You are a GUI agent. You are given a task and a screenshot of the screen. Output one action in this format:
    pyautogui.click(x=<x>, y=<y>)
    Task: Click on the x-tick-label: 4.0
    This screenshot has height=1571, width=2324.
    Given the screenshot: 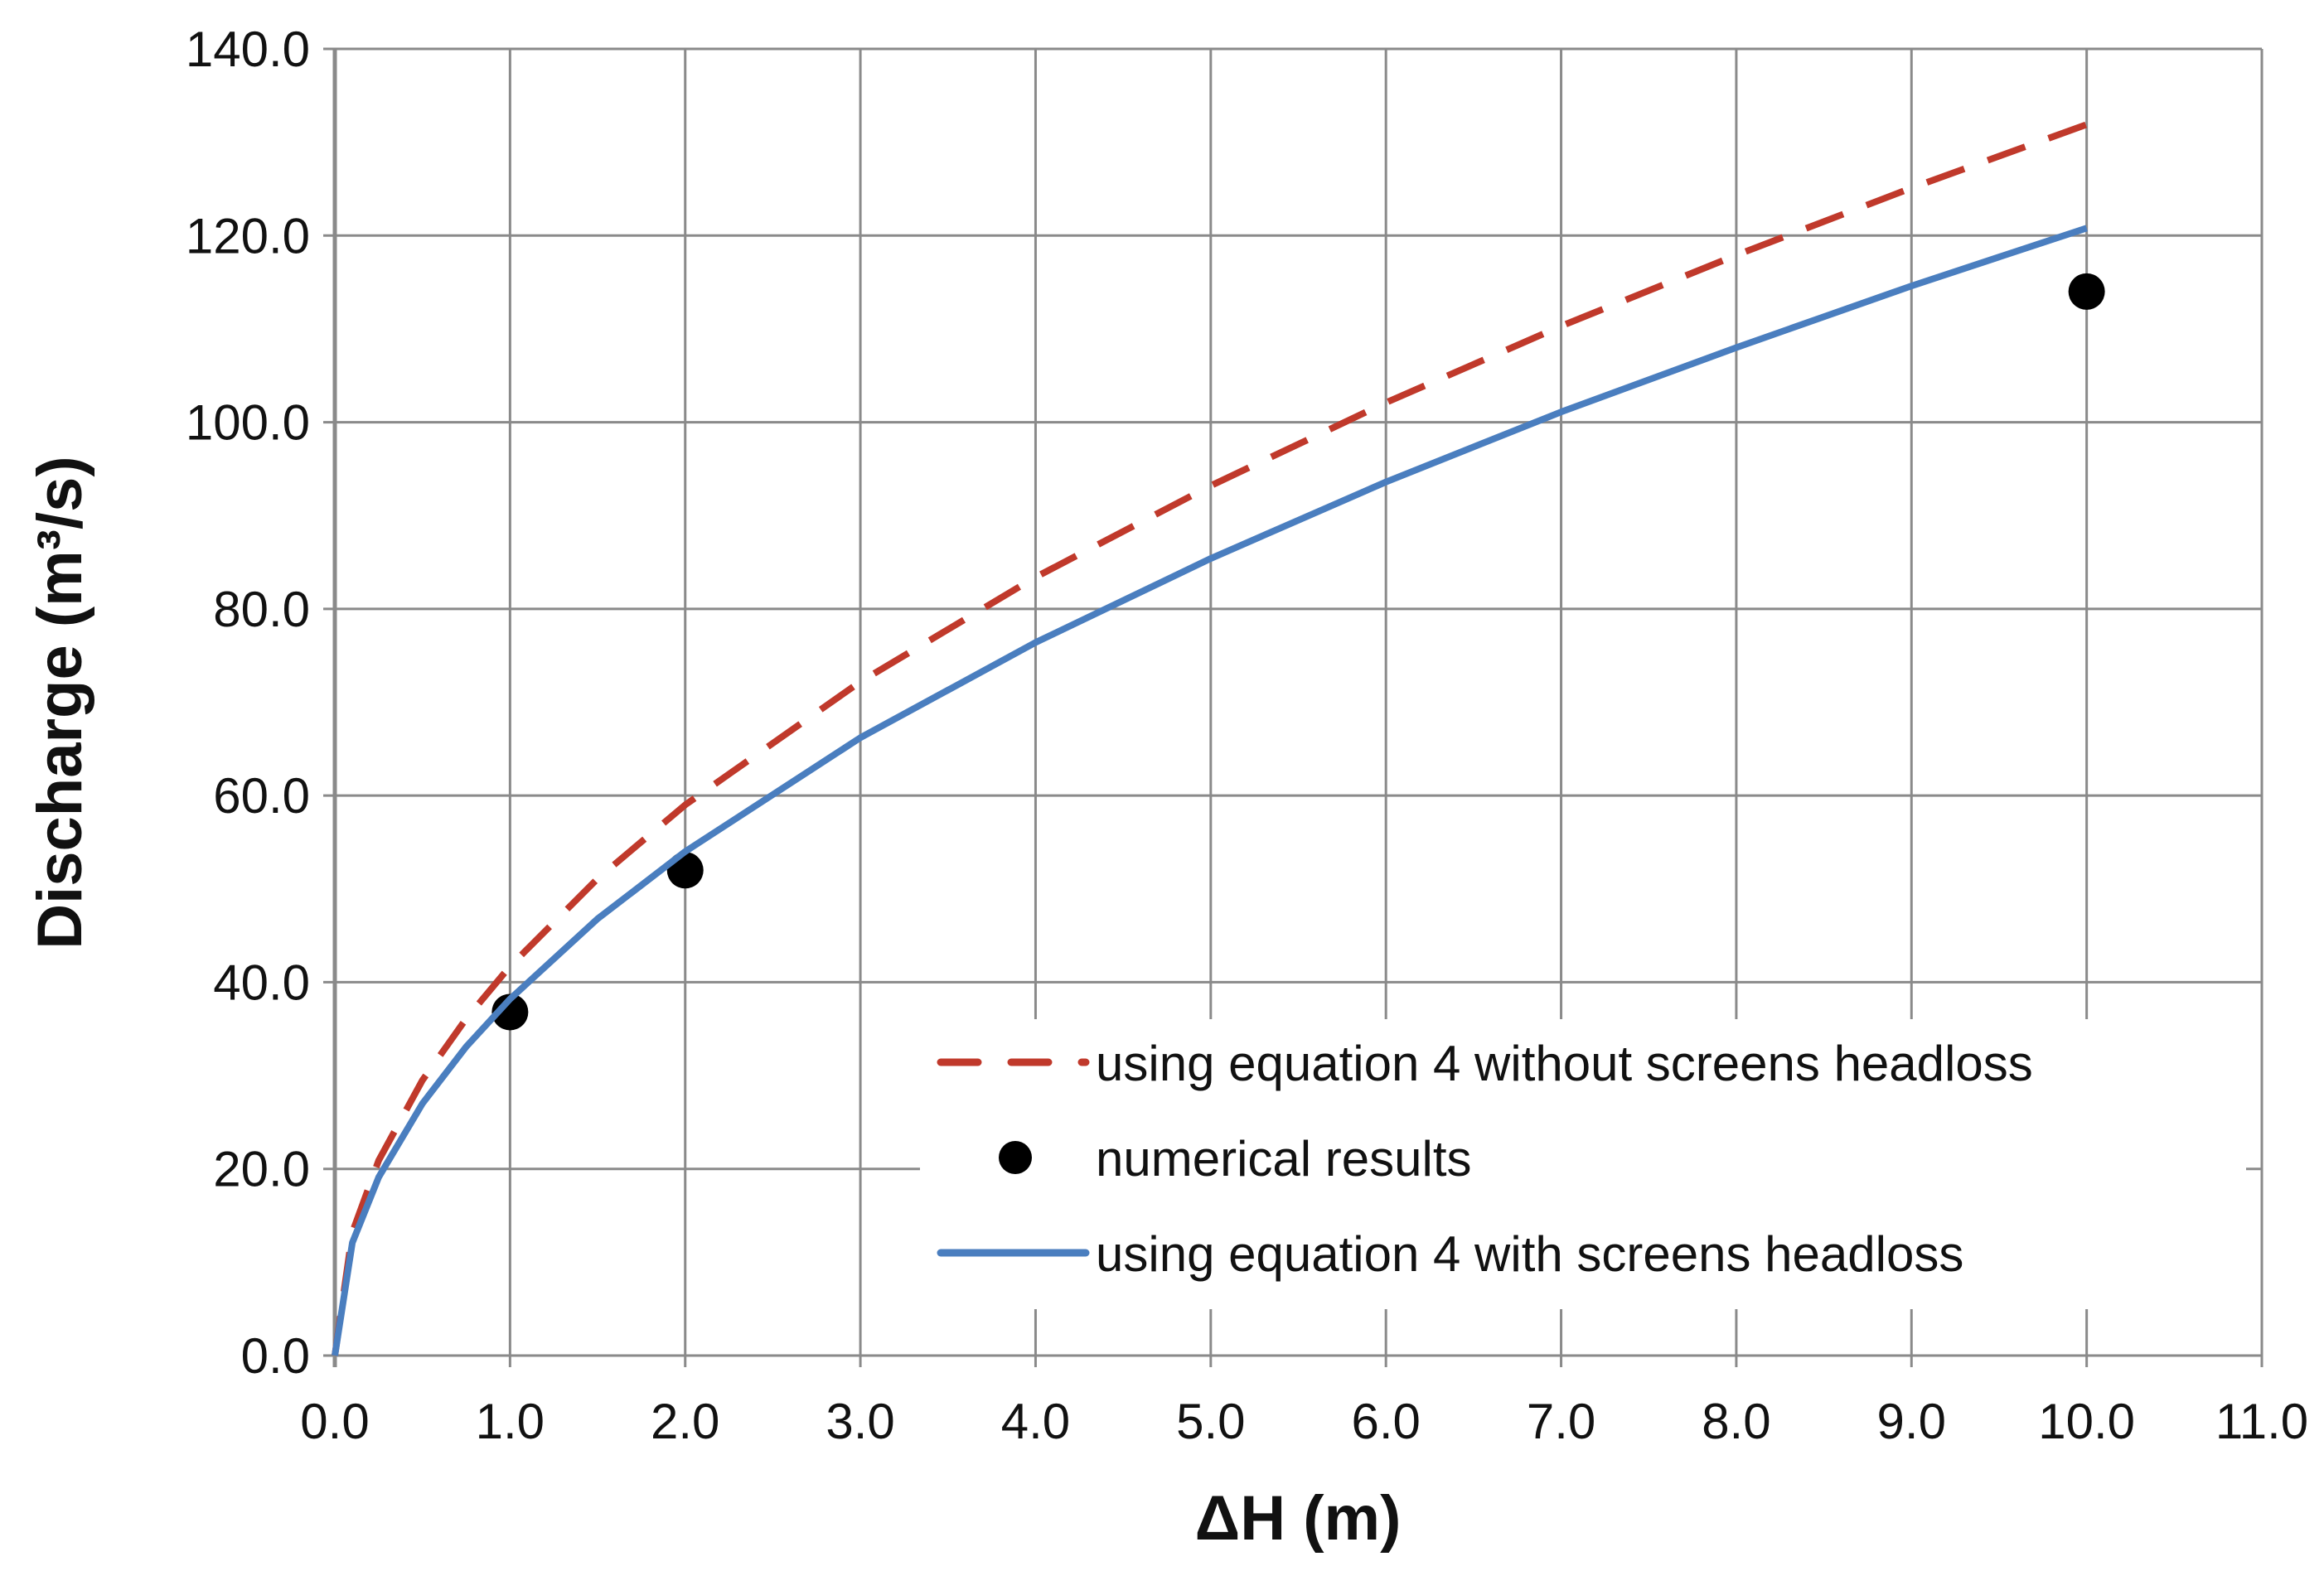 What is the action you would take?
    pyautogui.click(x=1035, y=1422)
    